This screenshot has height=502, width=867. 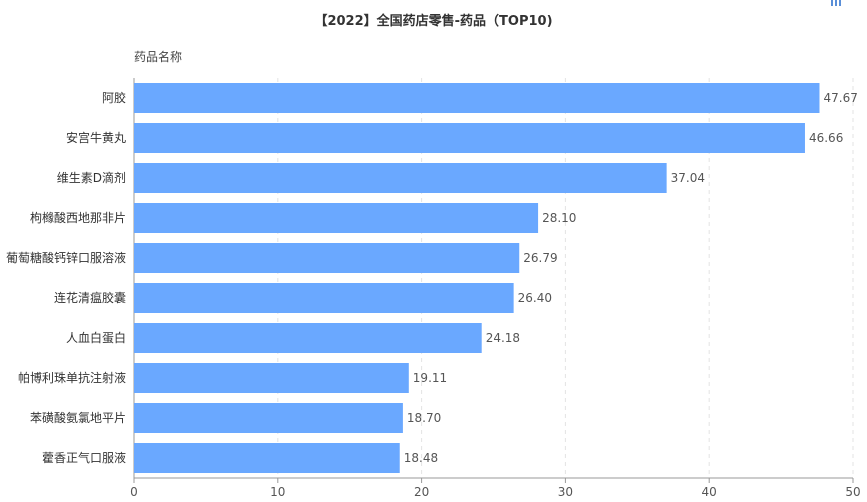 What do you see at coordinates (277, 492) in the screenshot?
I see `x-tick-label: 10` at bounding box center [277, 492].